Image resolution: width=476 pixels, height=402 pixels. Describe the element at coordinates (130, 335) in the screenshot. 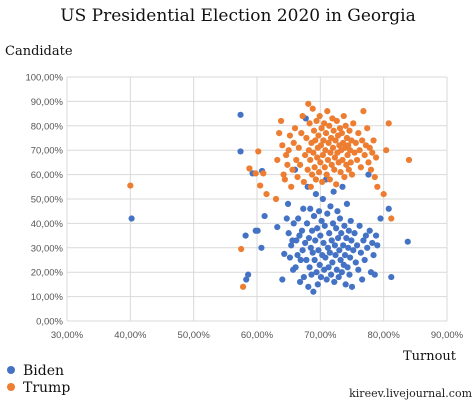

I see `x-tick-label: 40,00%` at that location.